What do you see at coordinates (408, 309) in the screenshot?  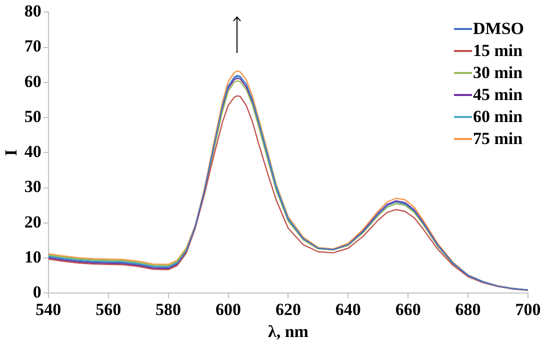 I see `x-tick-label: 660` at bounding box center [408, 309].